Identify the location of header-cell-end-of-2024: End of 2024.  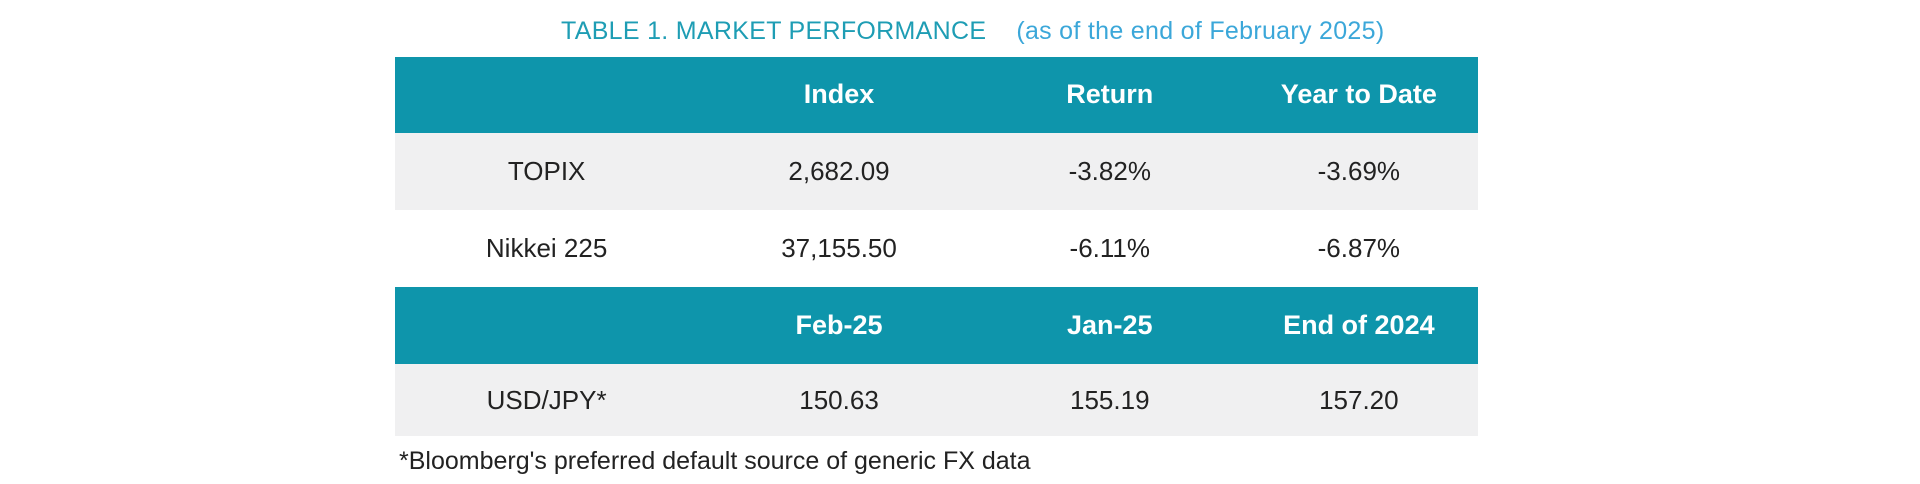
(1359, 324).